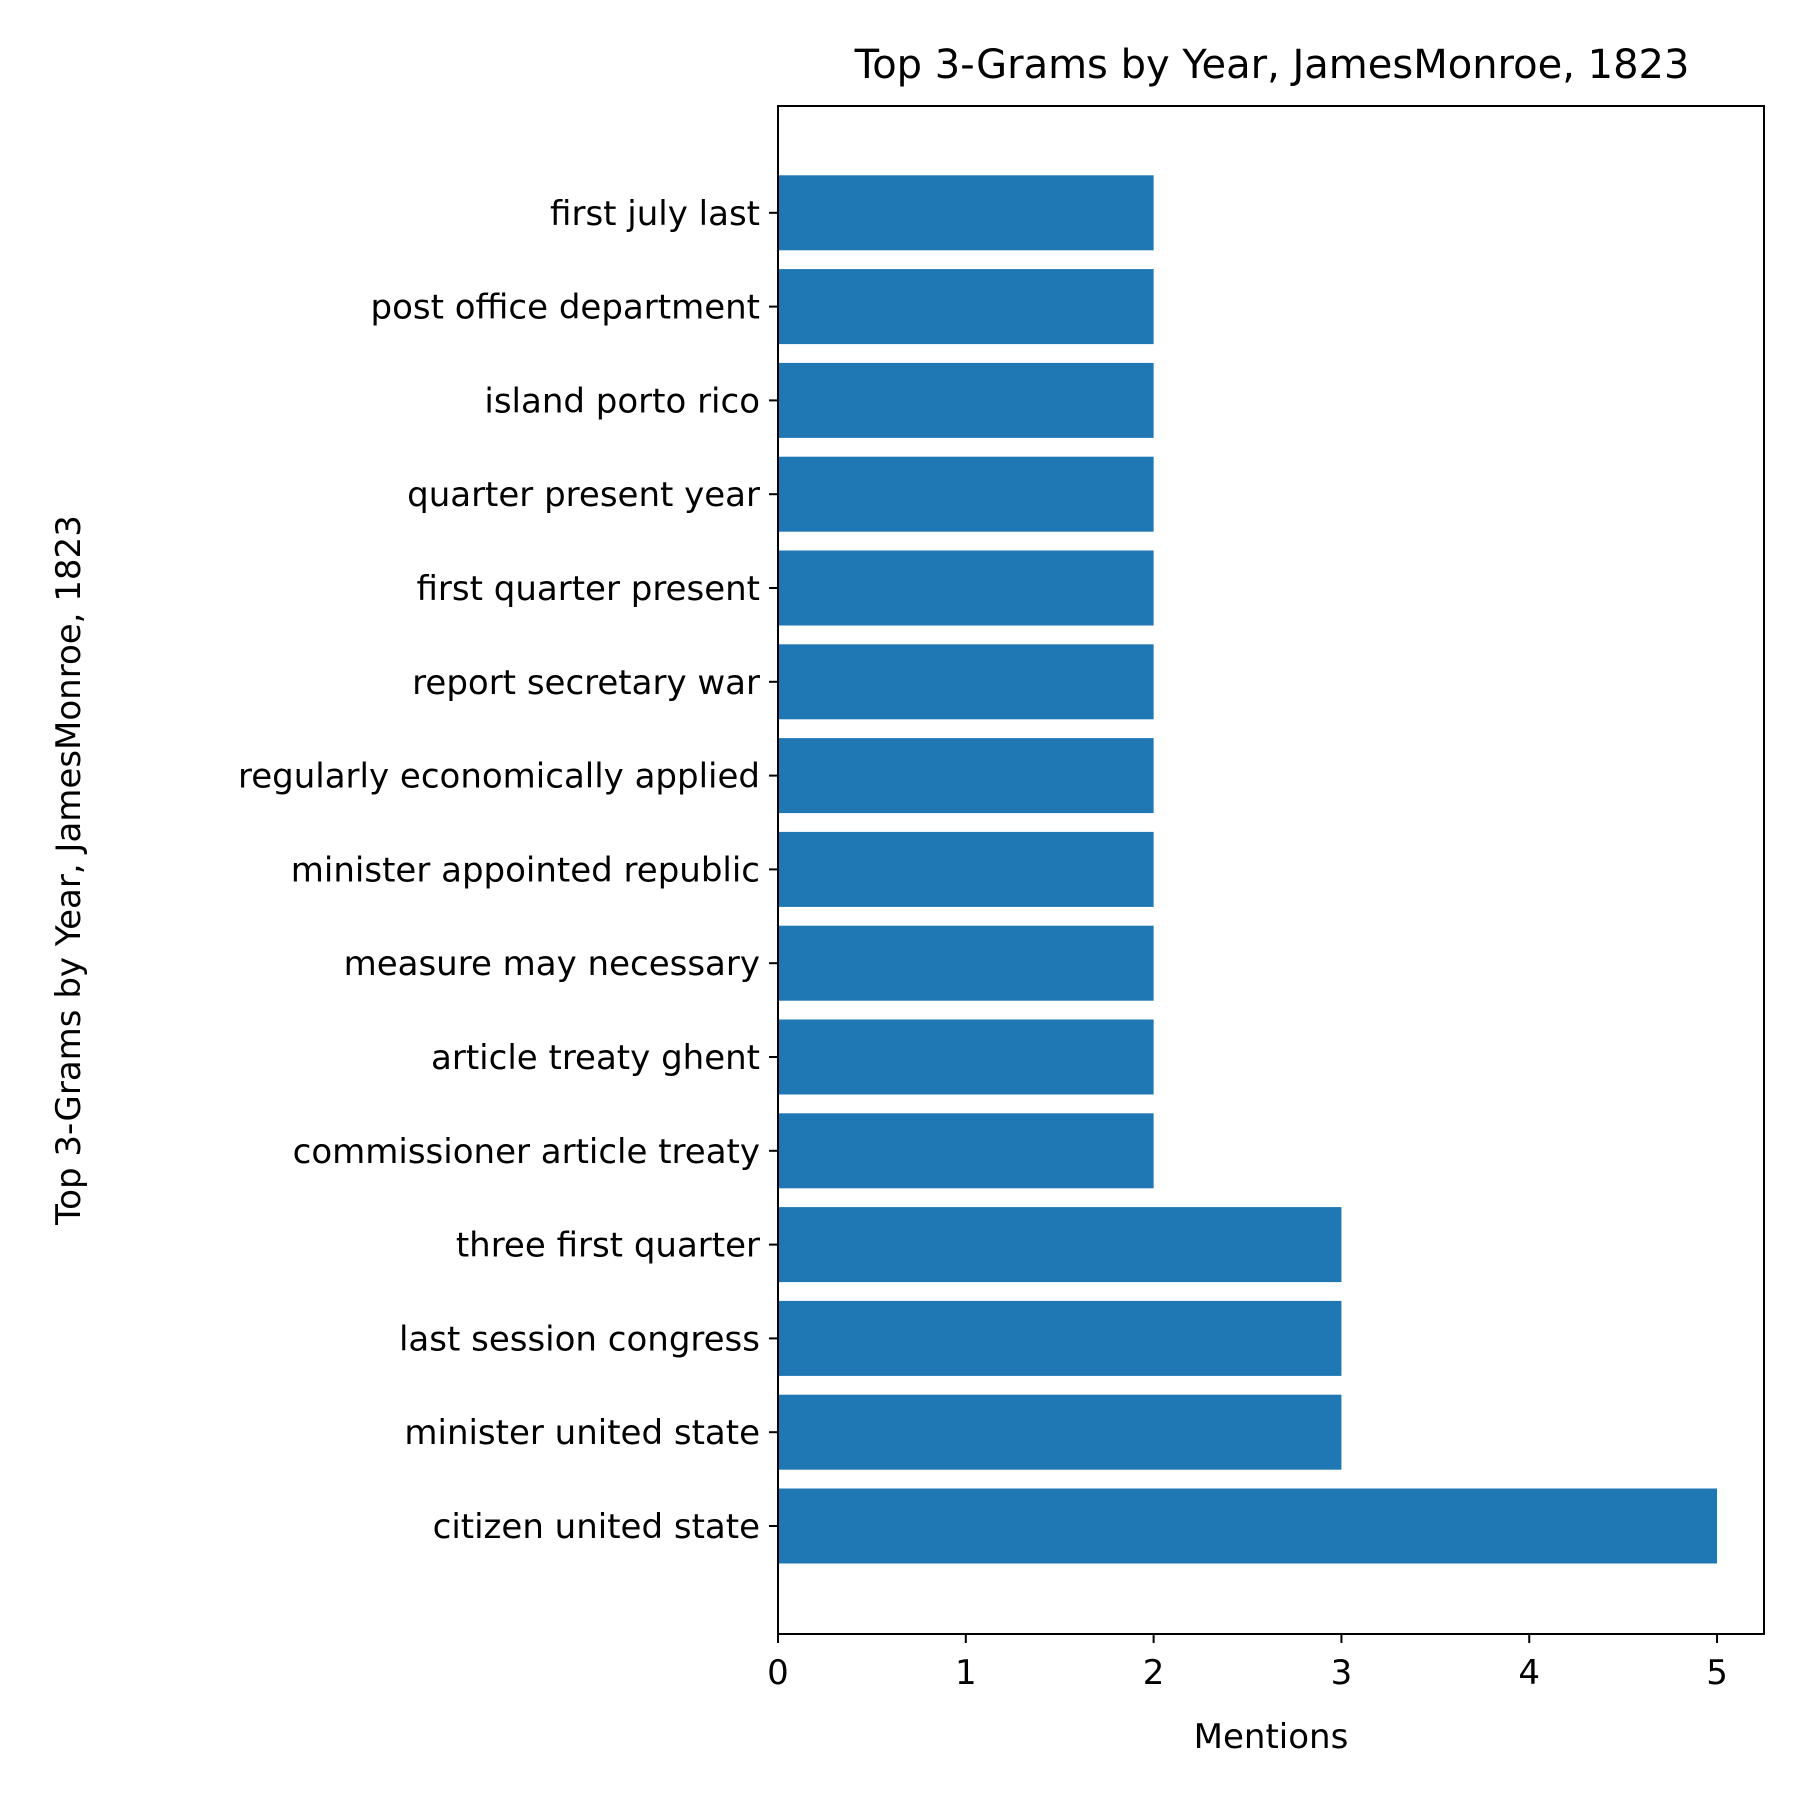  I want to click on x-tick-label: 1, so click(966, 1673).